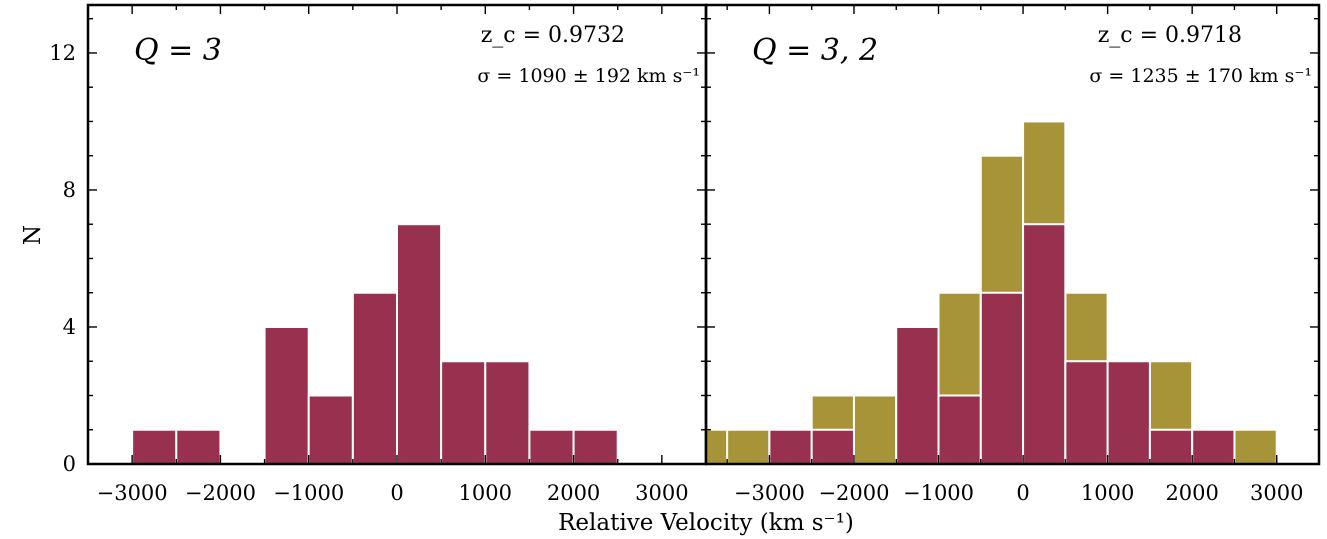 The image size is (1327, 539). Describe the element at coordinates (790, 447) in the screenshot. I see `right-bar-s1-b0` at that location.